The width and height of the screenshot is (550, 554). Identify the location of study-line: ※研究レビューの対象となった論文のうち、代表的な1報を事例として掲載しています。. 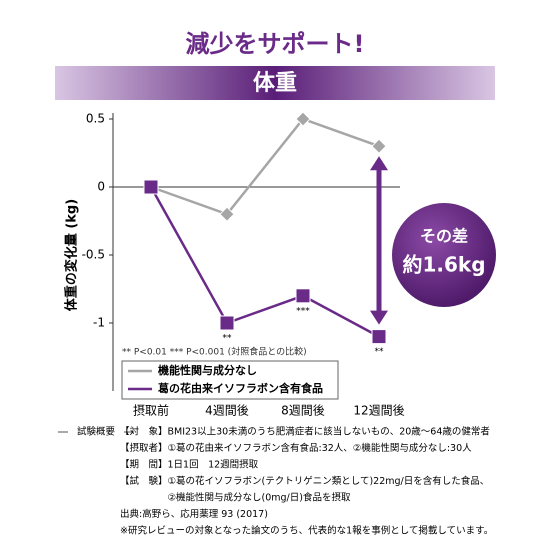
(306, 531).